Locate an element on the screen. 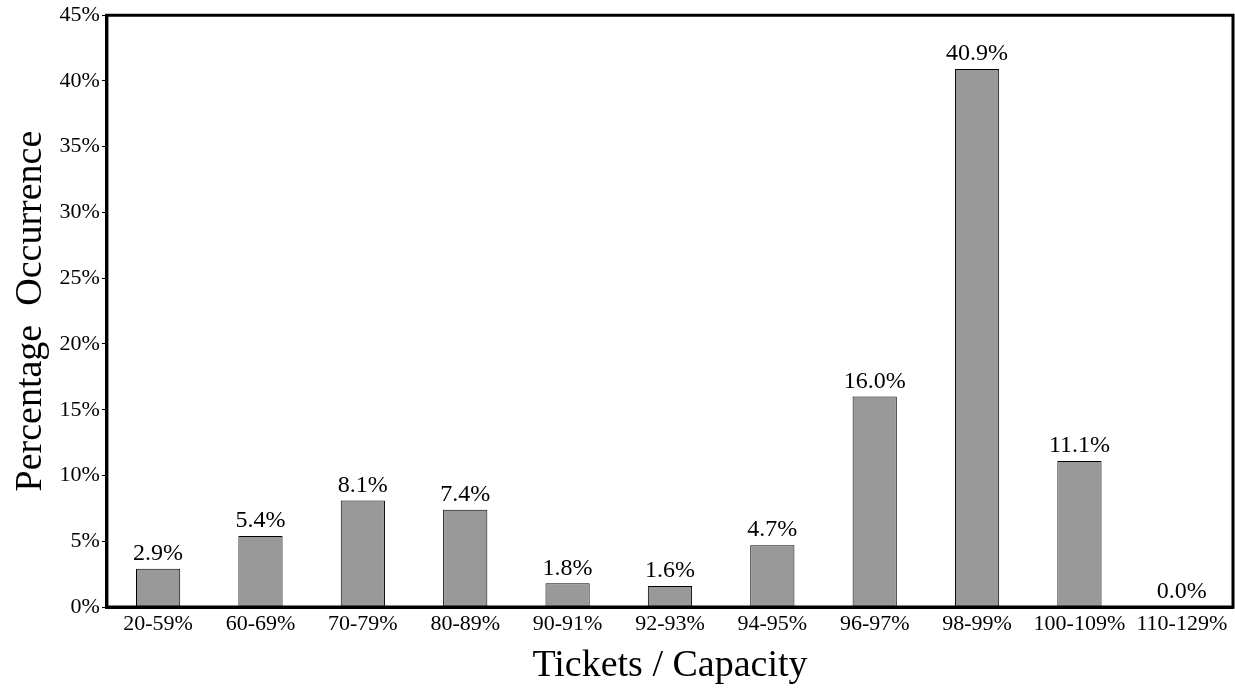 The image size is (1235, 697). x-tick-label: 92-93% is located at coordinates (670, 622).